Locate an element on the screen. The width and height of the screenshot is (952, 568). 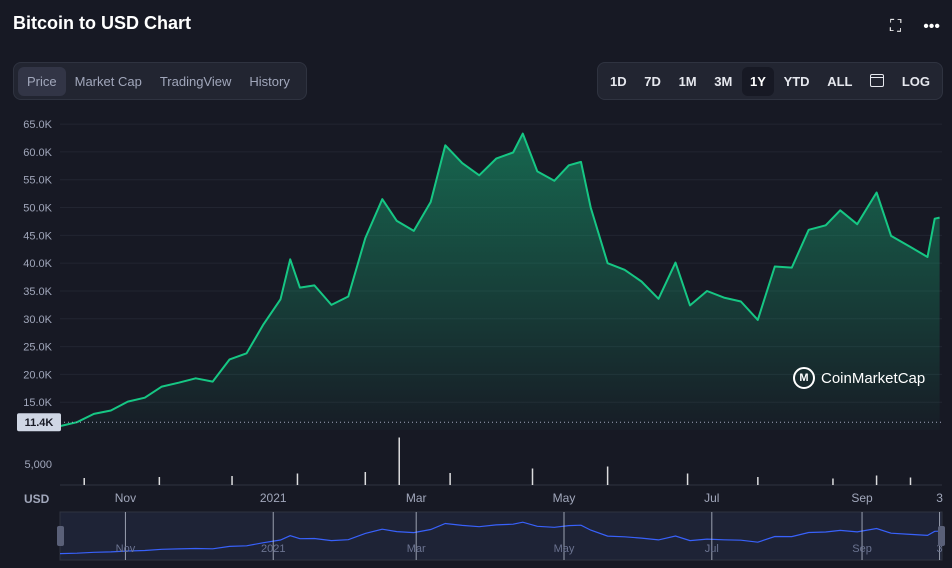
coinmarketcap-logo-icon: M is located at coordinates (804, 378).